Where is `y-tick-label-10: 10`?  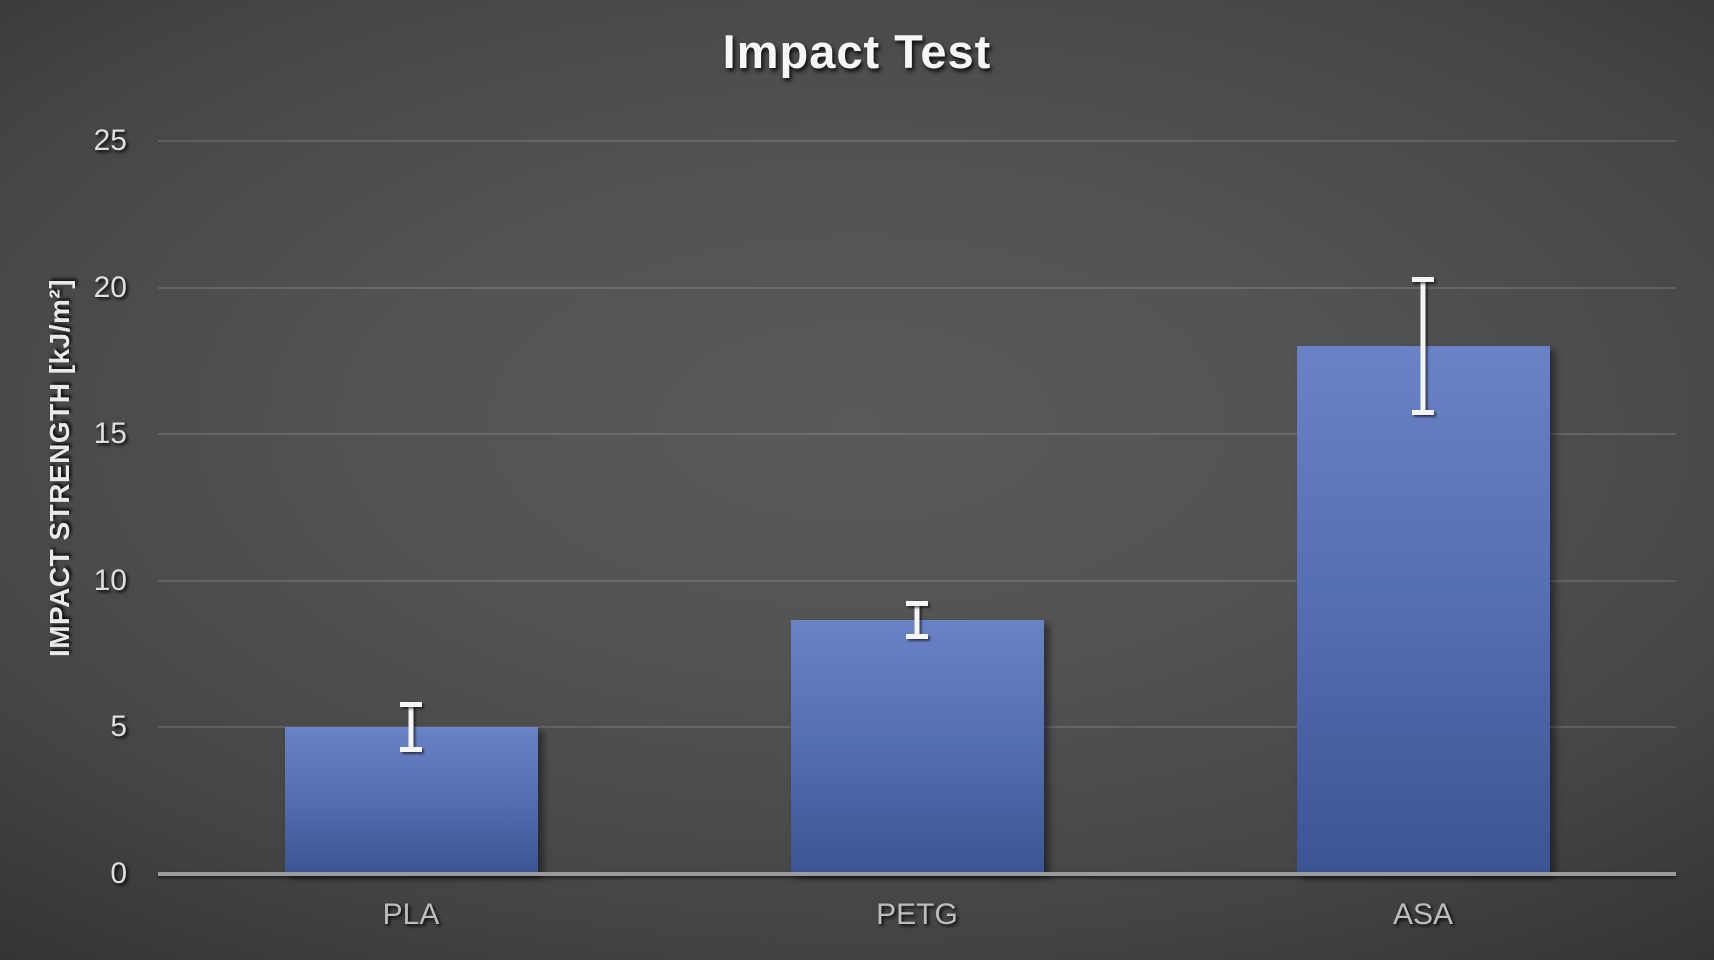 y-tick-label-10: 10 is located at coordinates (110, 580).